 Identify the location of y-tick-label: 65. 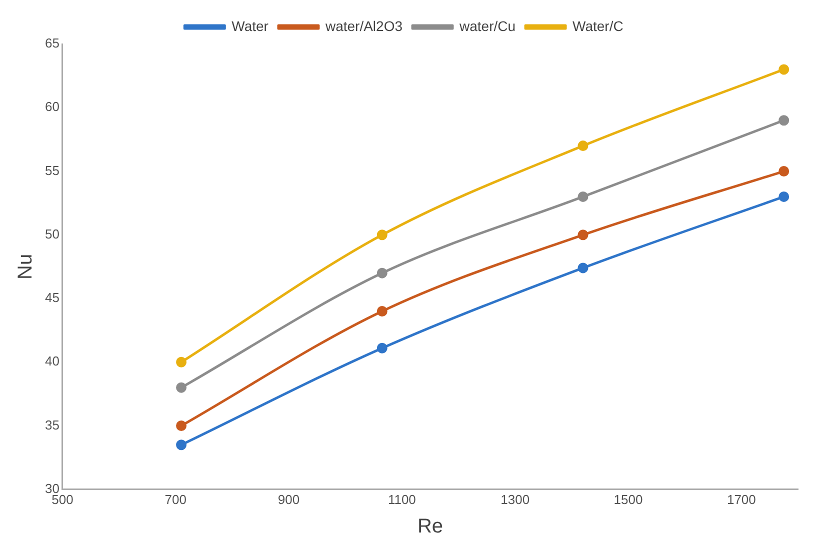
(52, 43).